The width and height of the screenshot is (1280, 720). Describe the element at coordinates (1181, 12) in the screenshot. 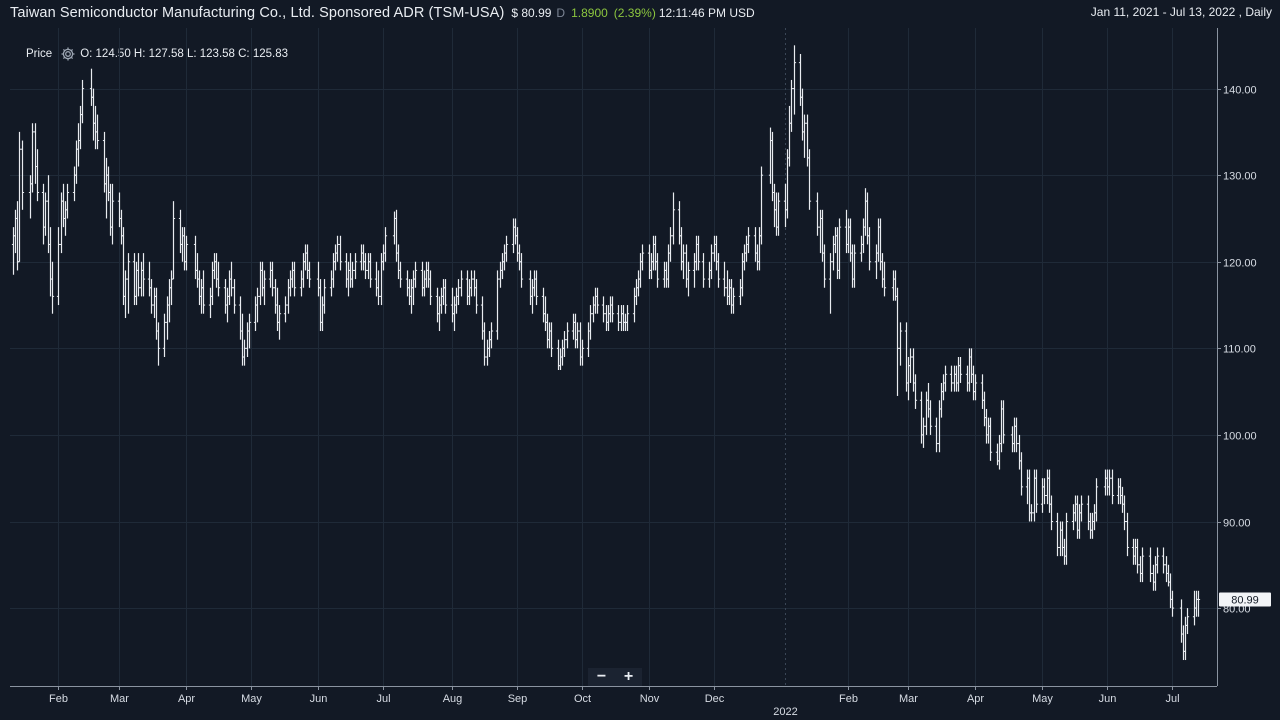

I see `date-range: Jan 11, 2021 - Jul 13, 2022 , Daily` at that location.